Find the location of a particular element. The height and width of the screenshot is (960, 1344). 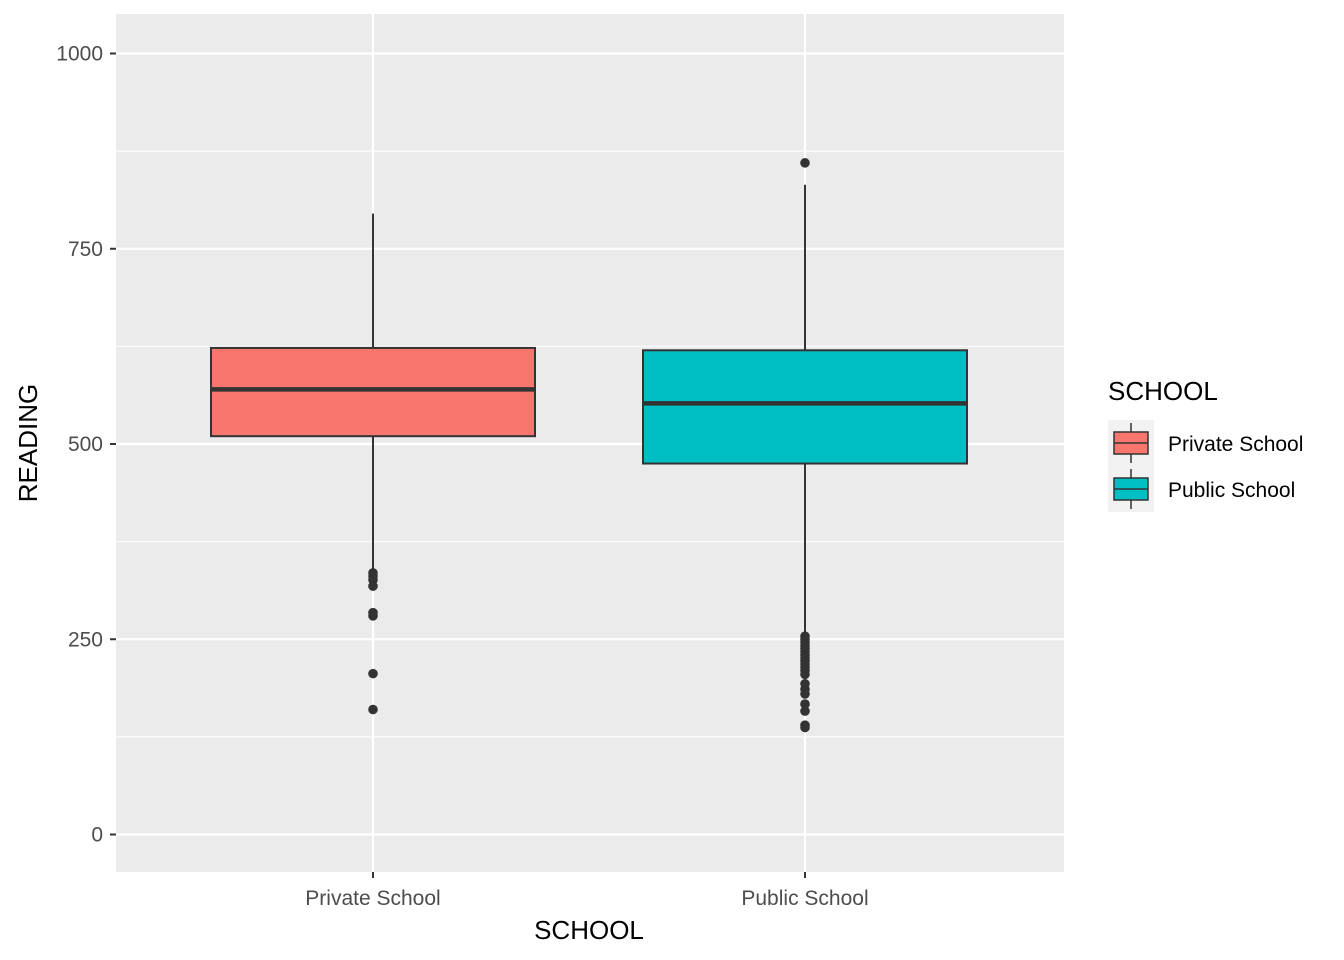

box-public-school is located at coordinates (805, 445).